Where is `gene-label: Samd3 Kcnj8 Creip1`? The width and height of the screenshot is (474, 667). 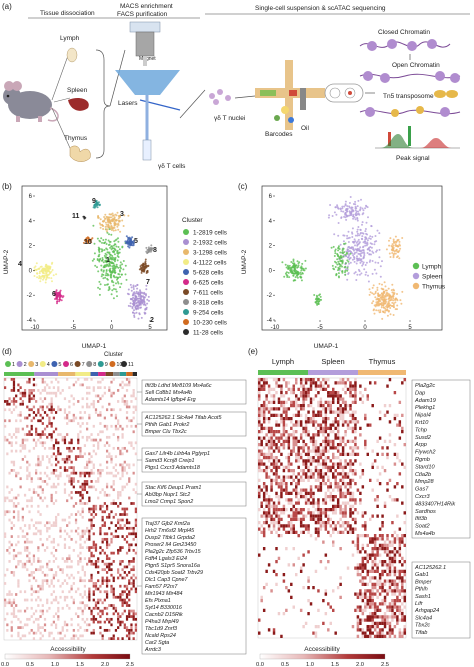
gene-label: Samd3 Kcnj8 Creip1 is located at coordinates (169, 461).